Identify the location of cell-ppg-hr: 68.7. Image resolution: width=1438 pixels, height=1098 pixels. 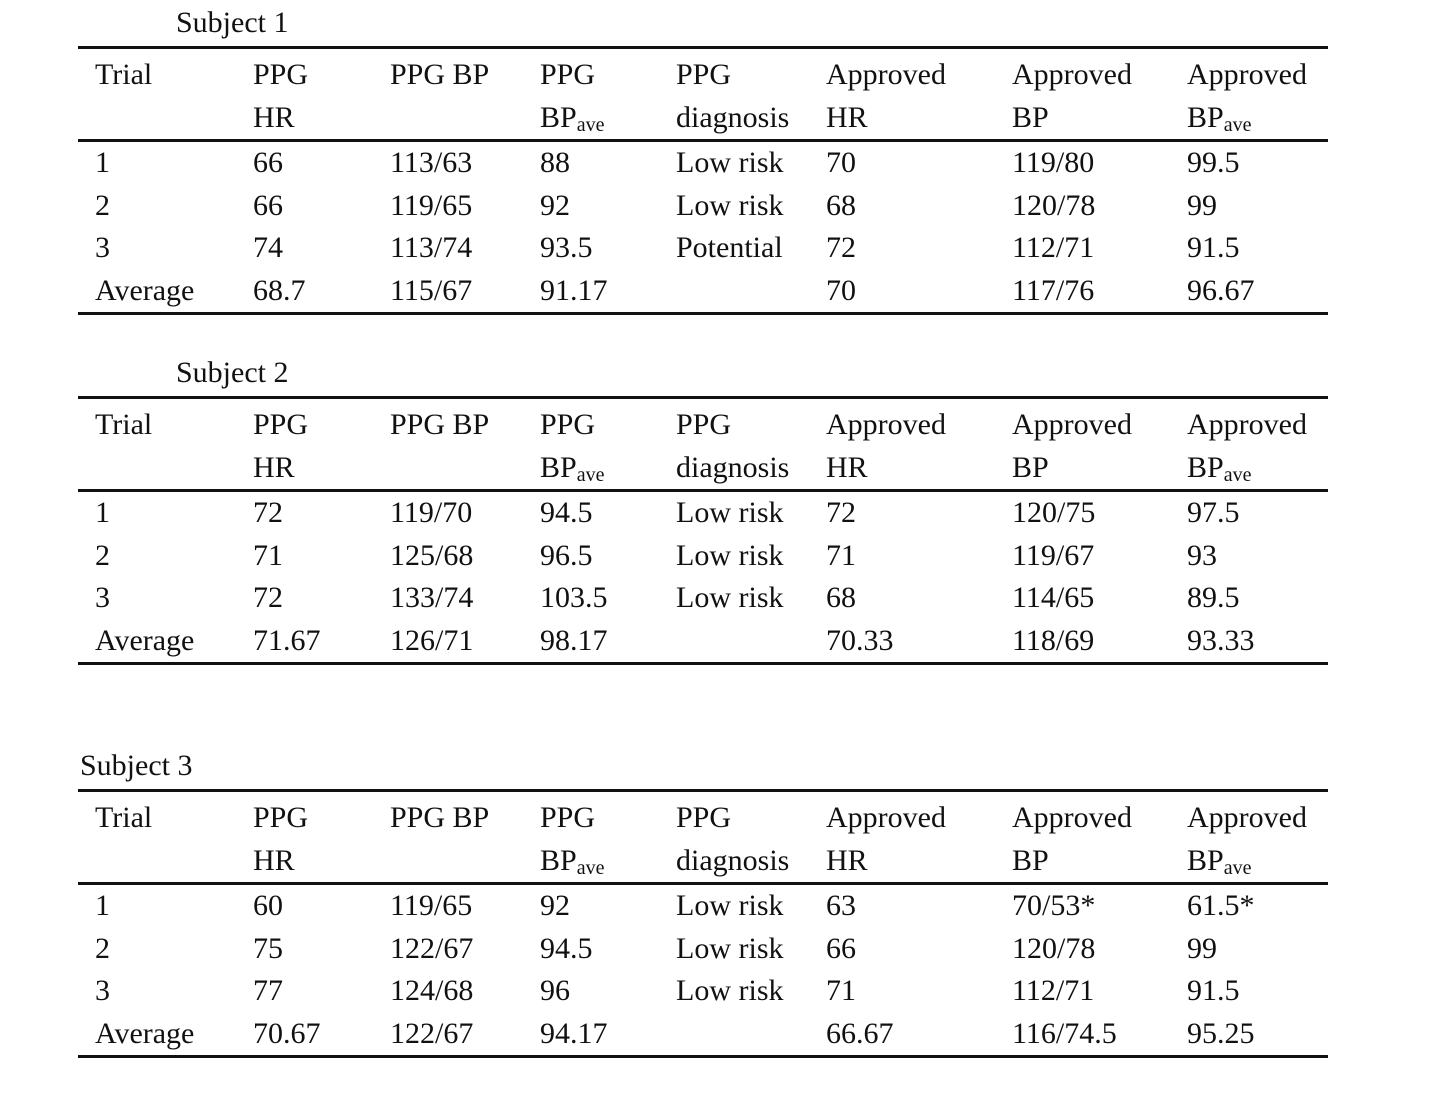
(279, 290).